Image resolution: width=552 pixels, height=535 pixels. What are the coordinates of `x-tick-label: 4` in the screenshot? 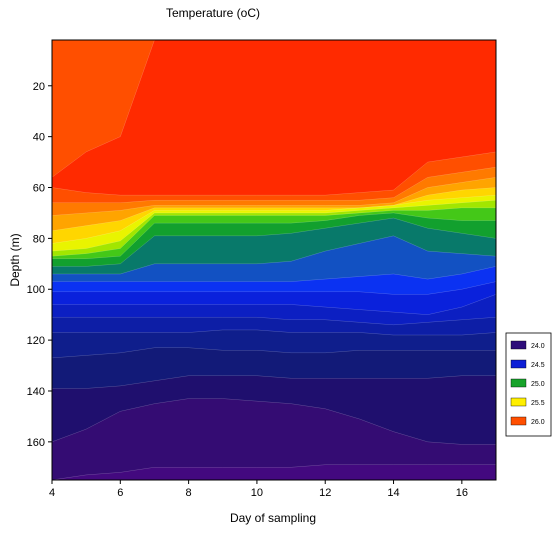 It's located at (52, 493).